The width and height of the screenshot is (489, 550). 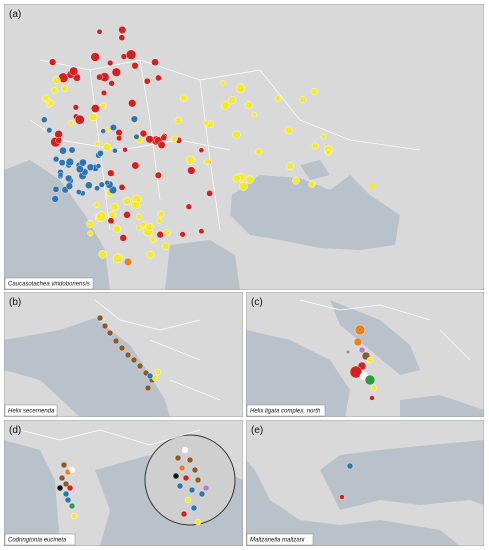 I want to click on panel-label: (a), so click(x=15, y=14).